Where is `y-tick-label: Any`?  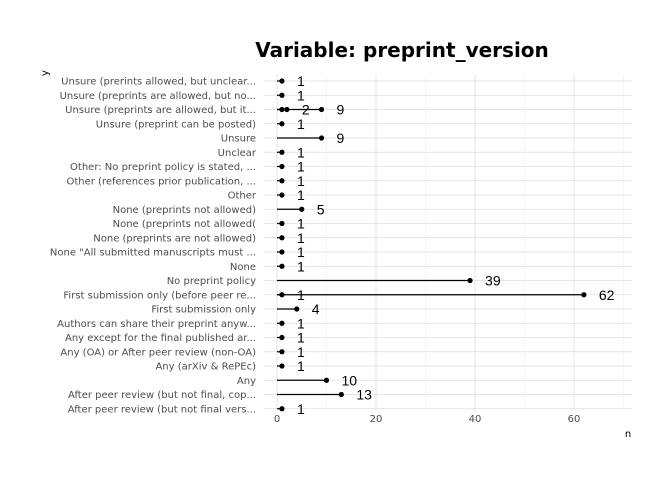 y-tick-label: Any is located at coordinates (246, 381).